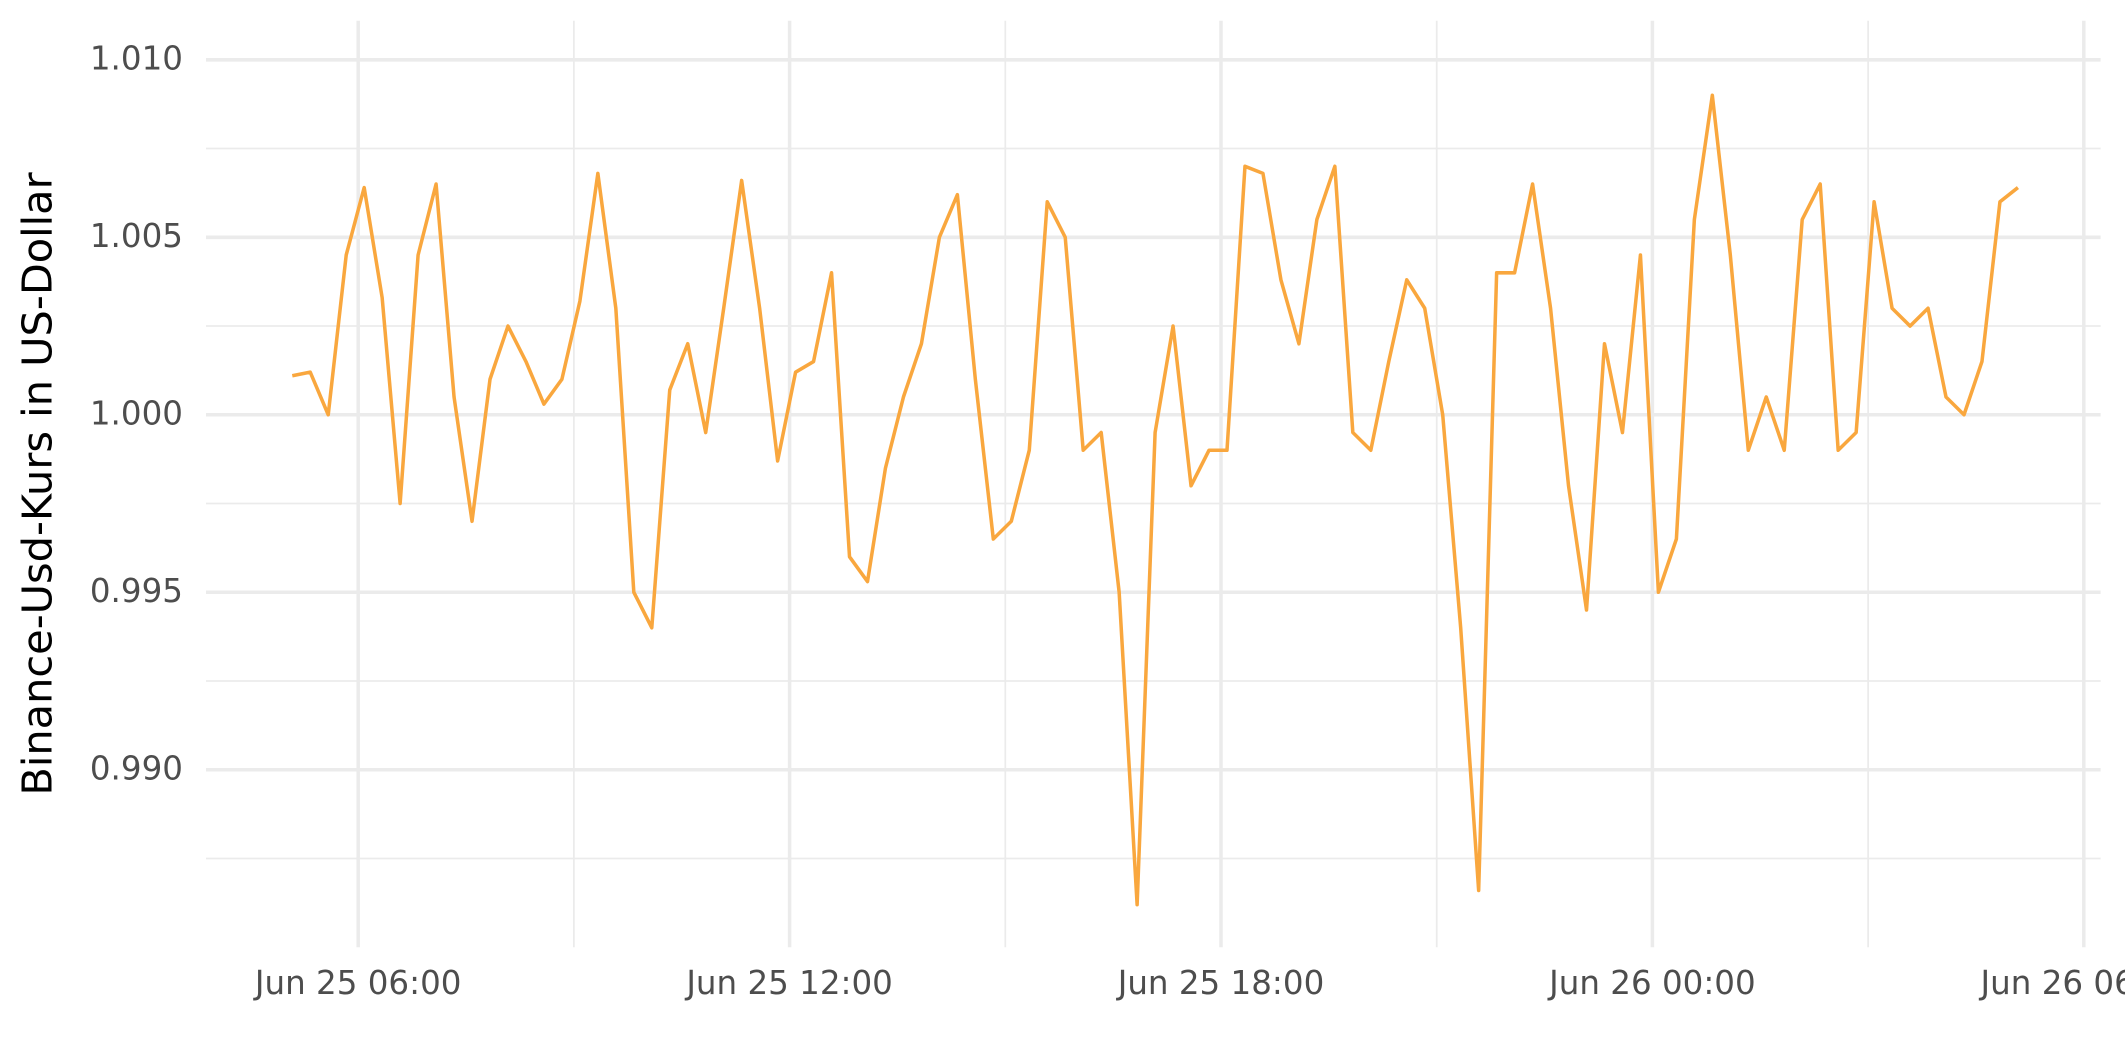 This screenshot has height=1062, width=2125. Describe the element at coordinates (136, 413) in the screenshot. I see `y-tick-label: 1.000` at that location.